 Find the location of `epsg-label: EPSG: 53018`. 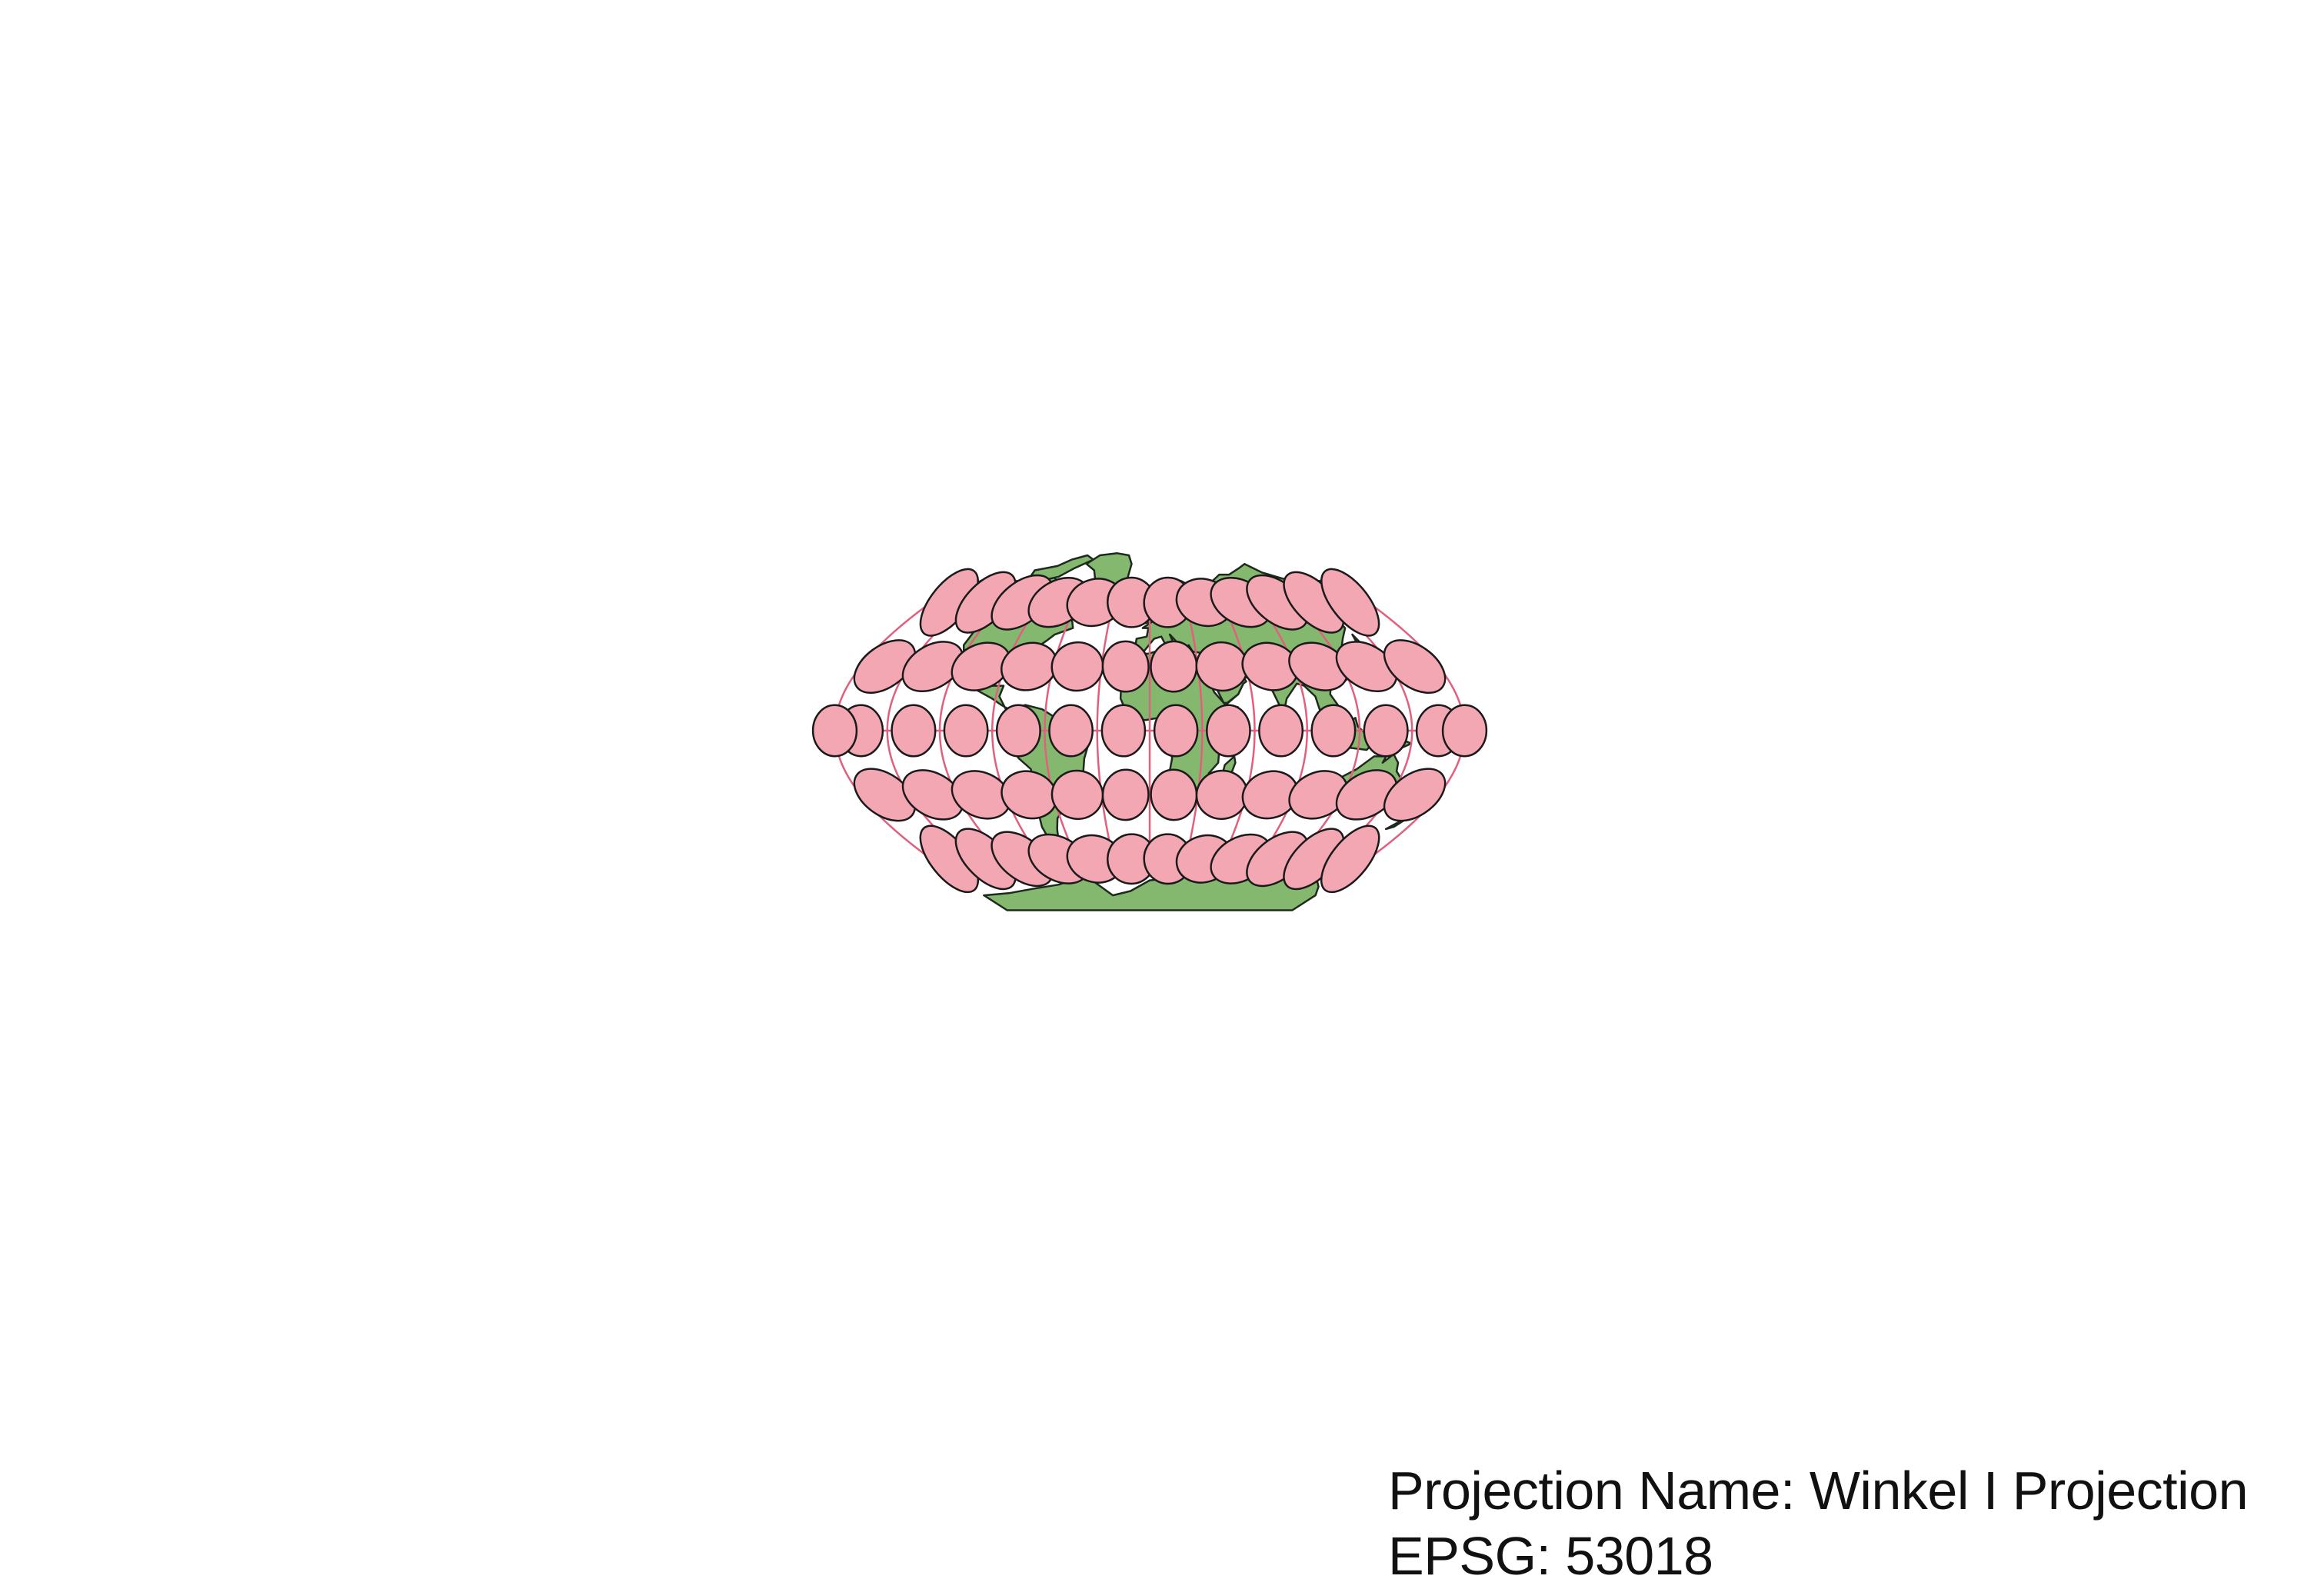

epsg-label: EPSG: 53018 is located at coordinates (1550, 1556).